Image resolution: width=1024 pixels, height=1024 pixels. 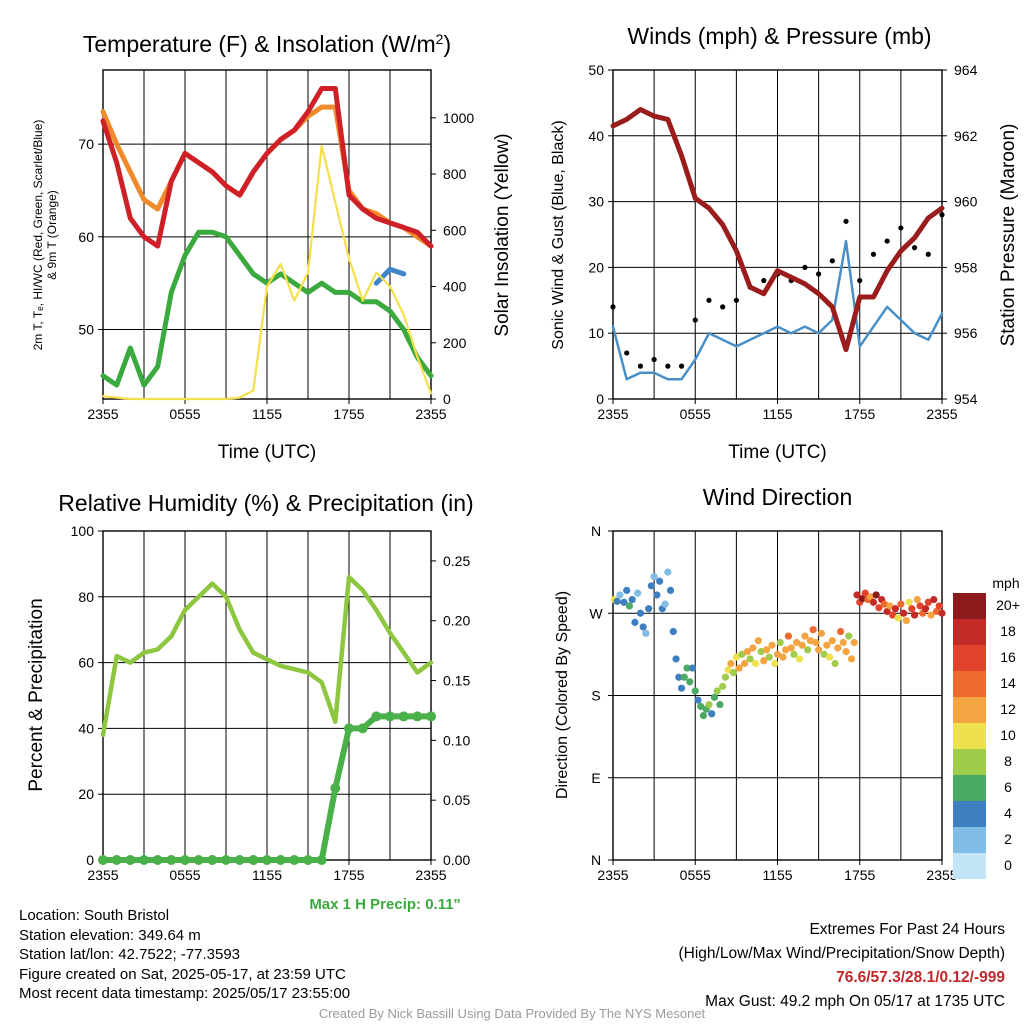 What do you see at coordinates (596, 136) in the screenshot?
I see `winds-ytick-label: 40` at bounding box center [596, 136].